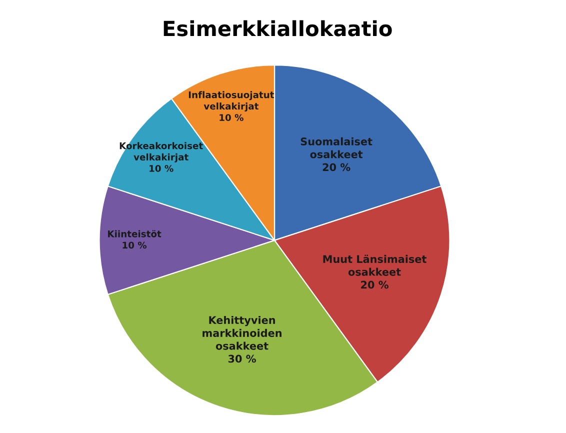 Image resolution: width=566 pixels, height=433 pixels. I want to click on slice-label: Inflaatiosuojatut velkakirjat, so click(231, 101).